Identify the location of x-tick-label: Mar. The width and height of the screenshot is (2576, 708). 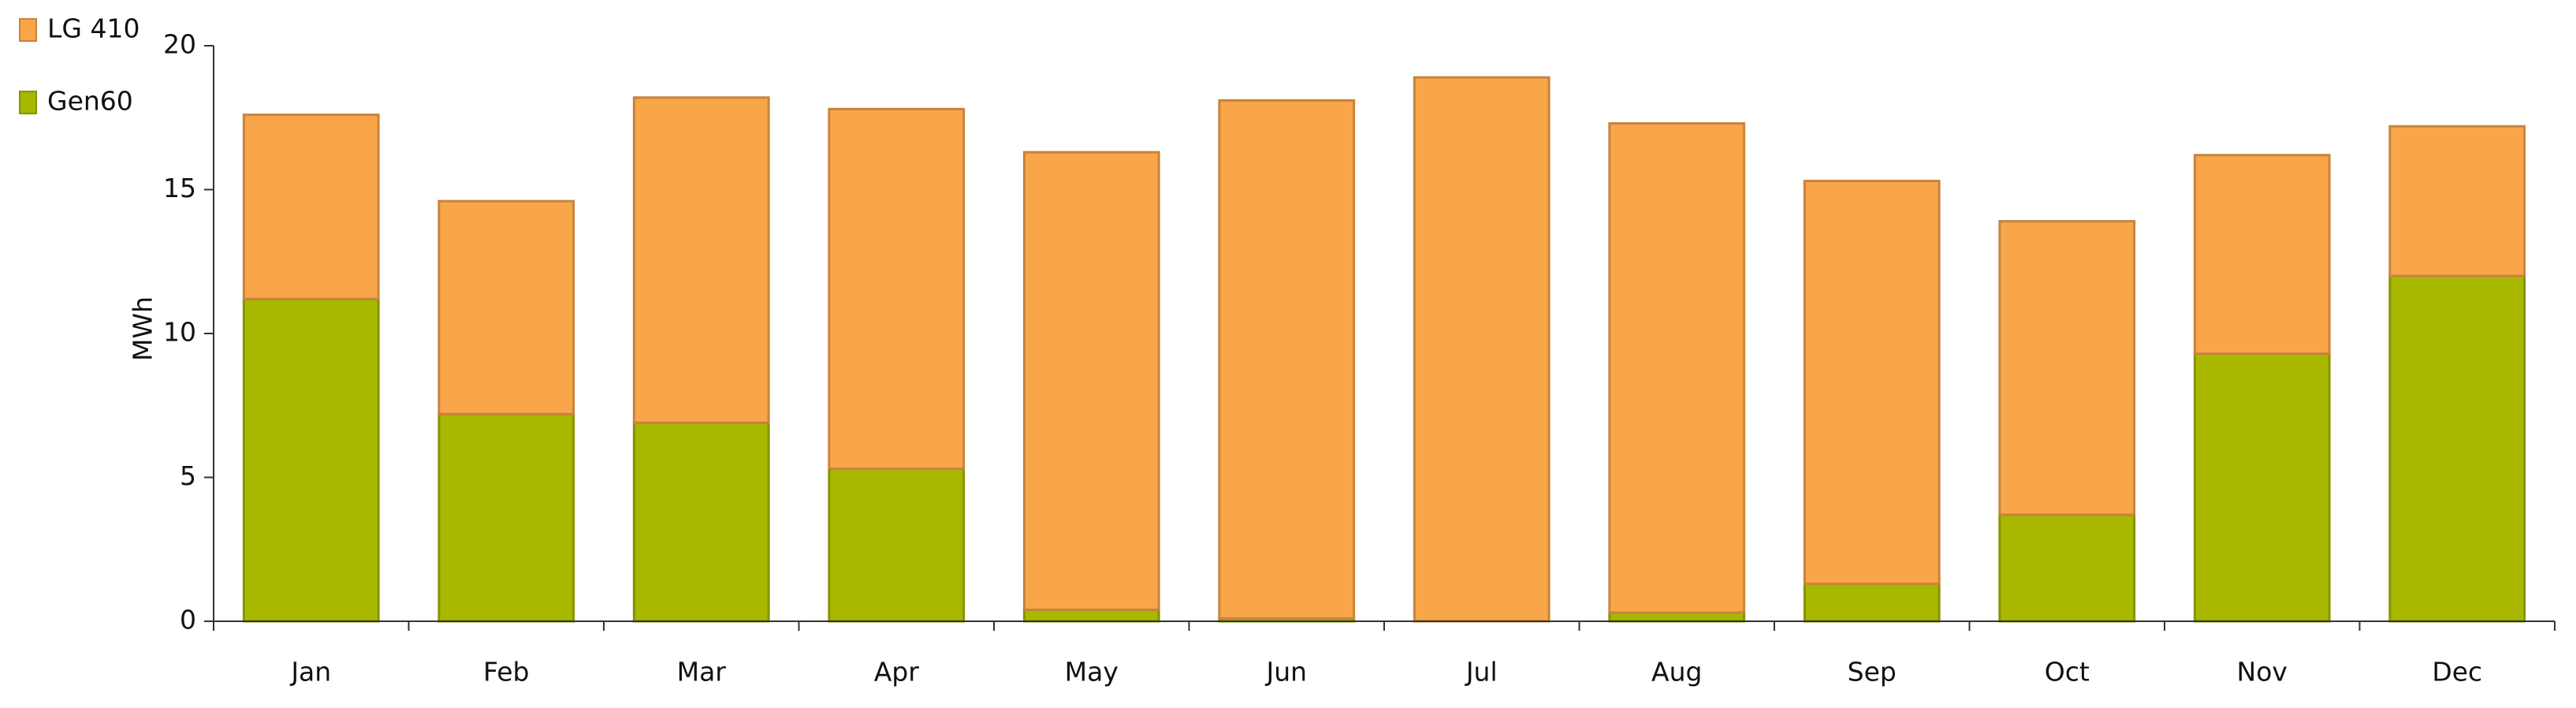
(702, 672).